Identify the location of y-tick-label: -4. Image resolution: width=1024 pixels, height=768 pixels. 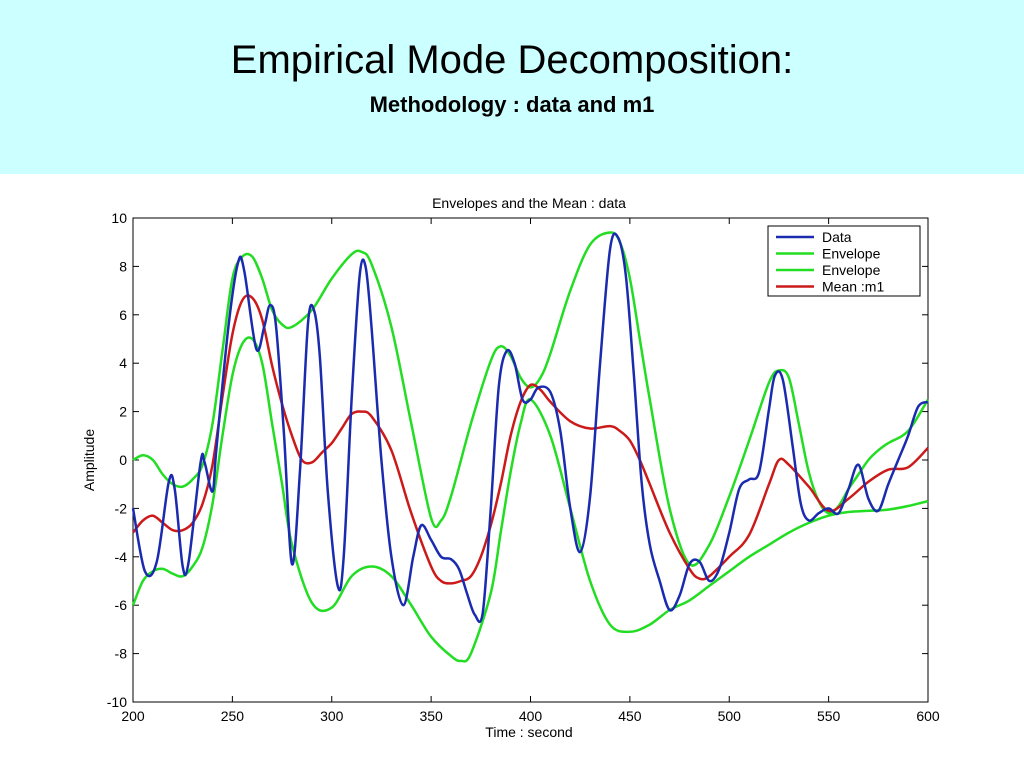
(121, 557).